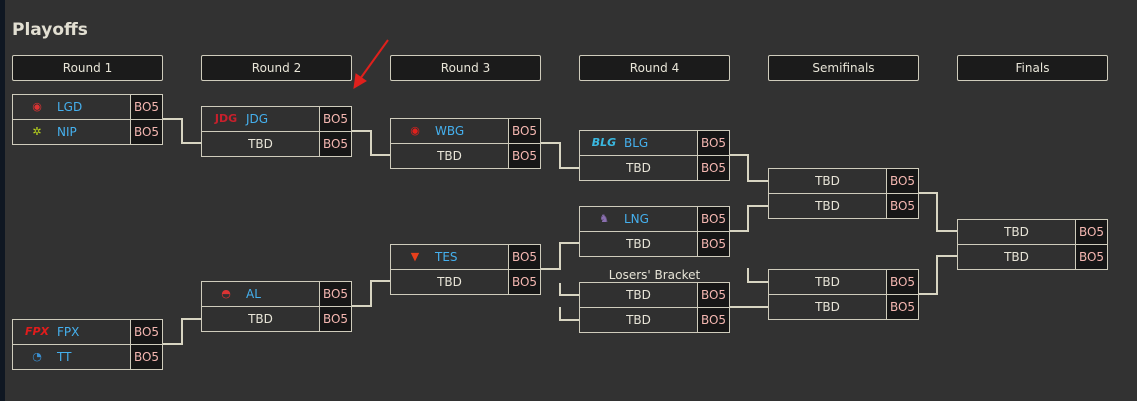  I want to click on match-r2-2: ◓ AL BO5 TBD BO5, so click(276, 306).